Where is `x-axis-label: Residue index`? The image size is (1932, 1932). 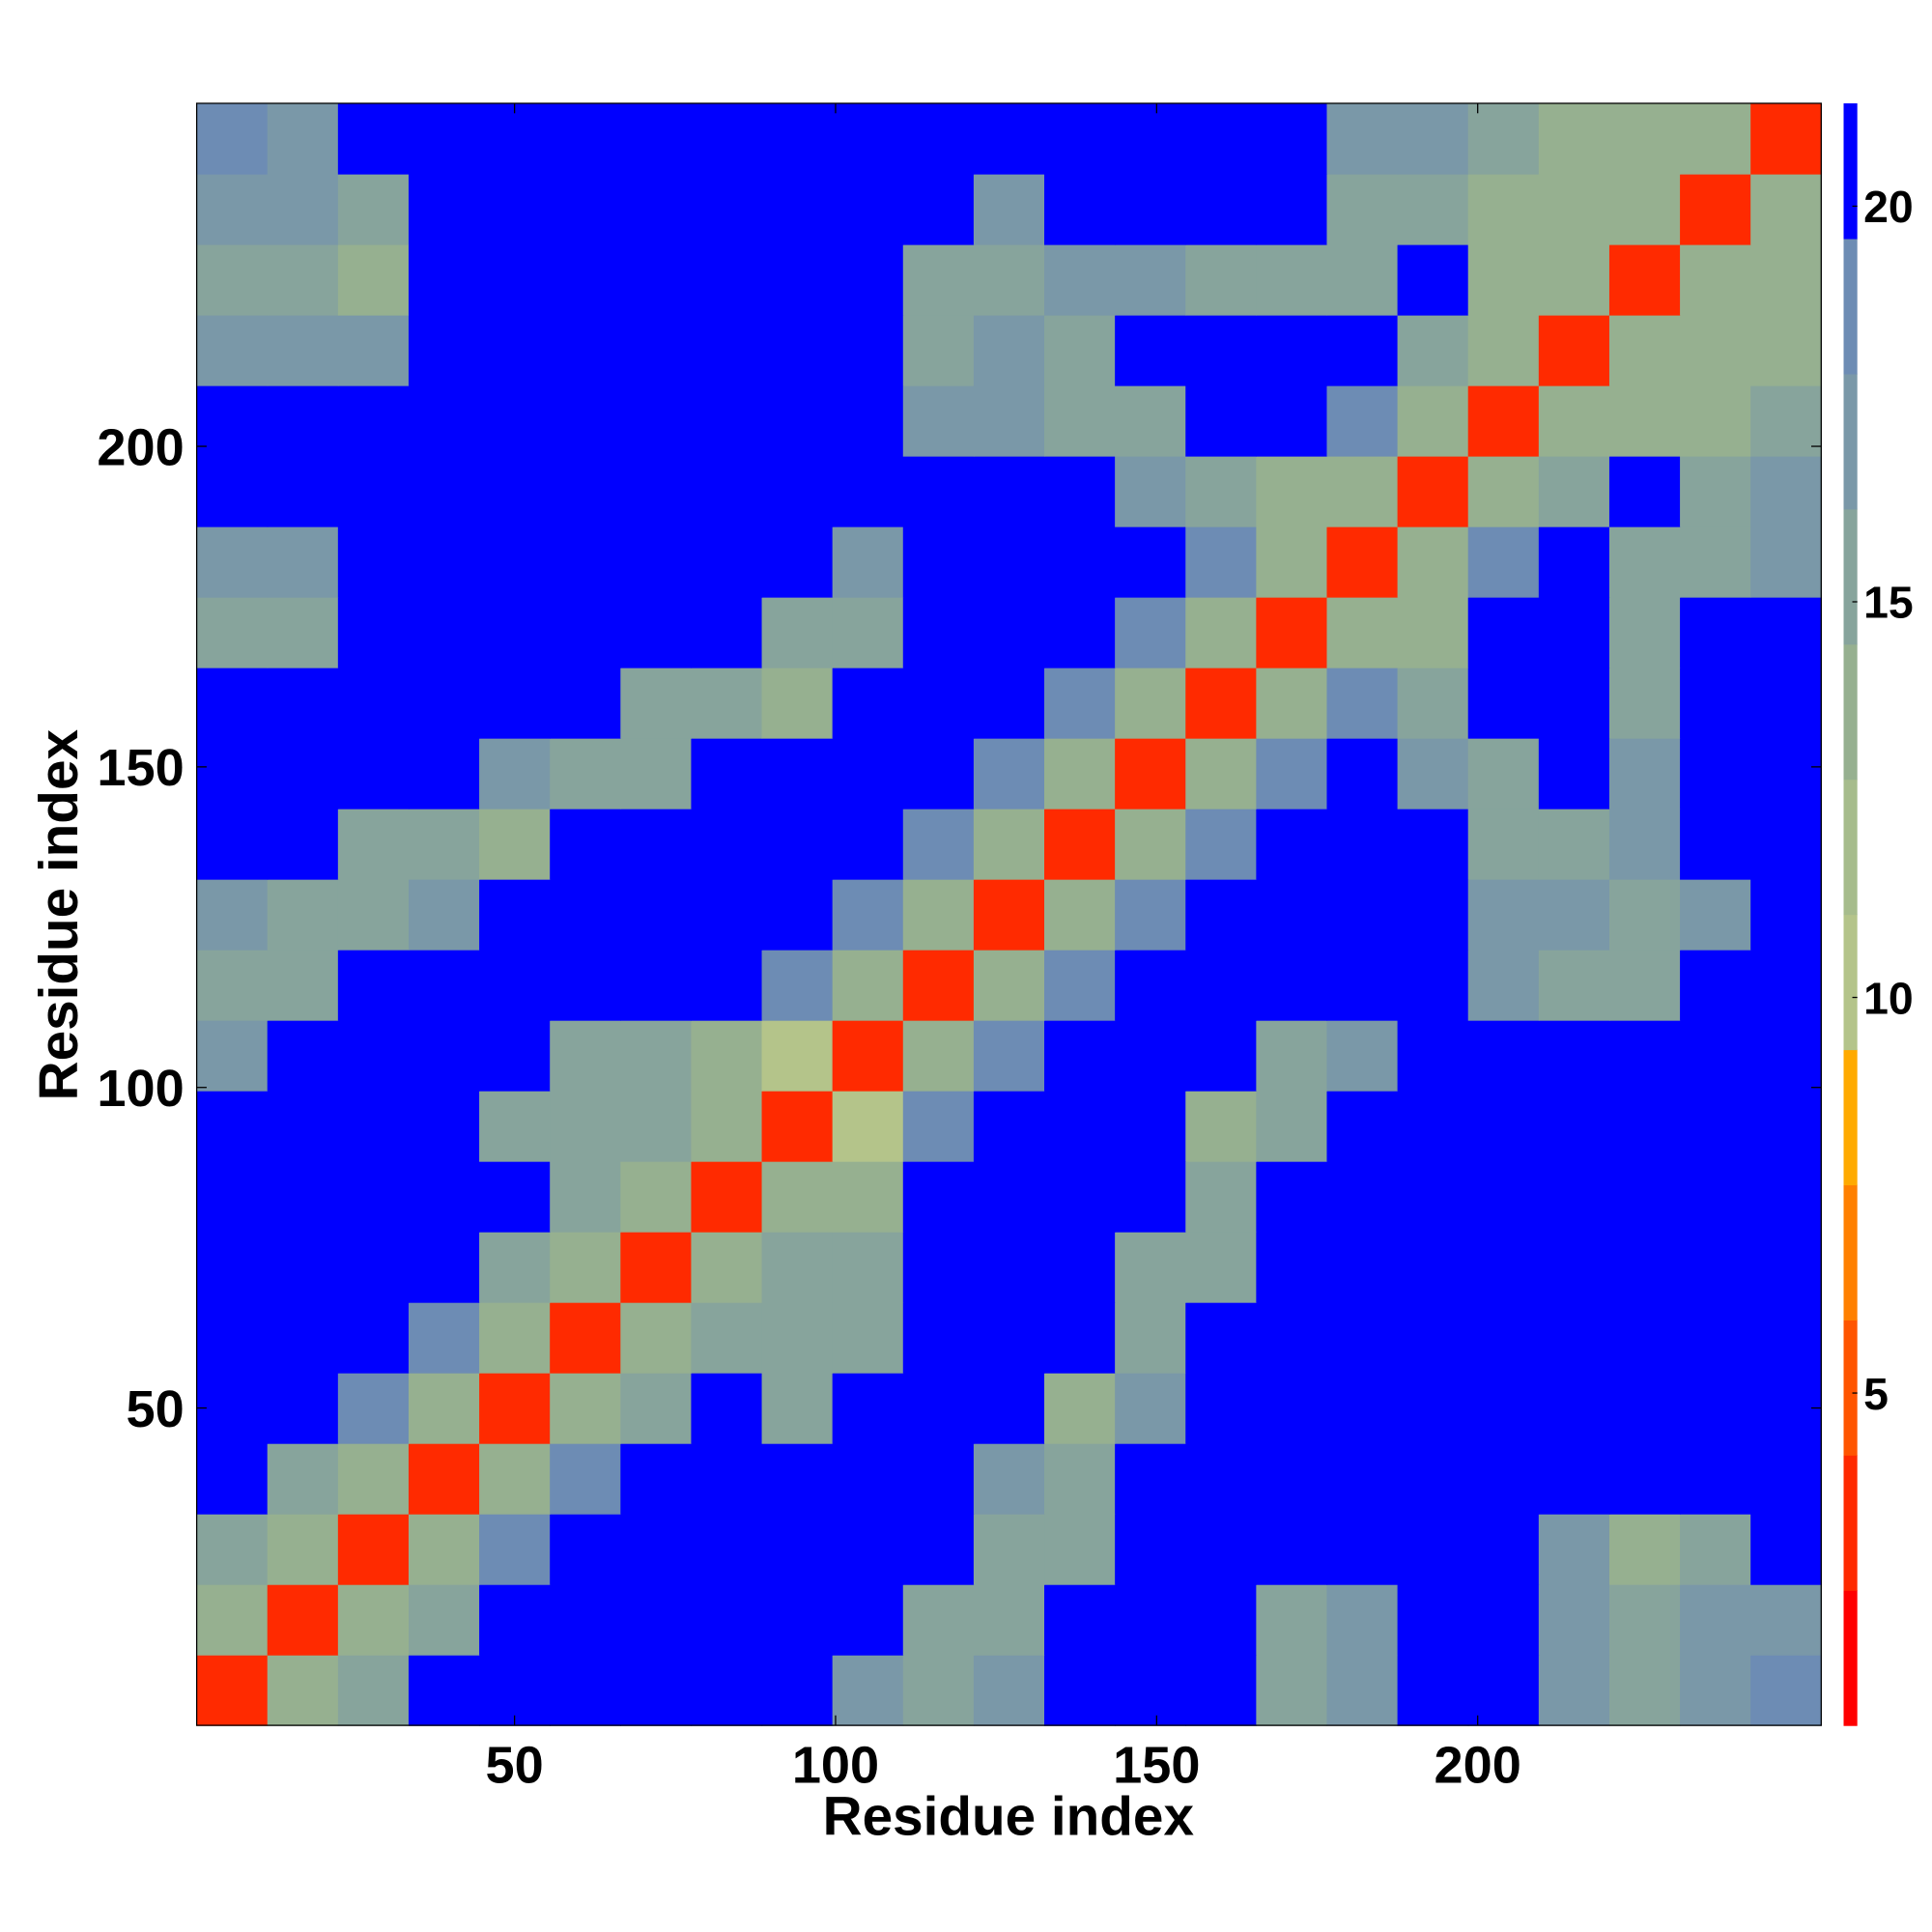 x-axis-label: Residue index is located at coordinates (1009, 1816).